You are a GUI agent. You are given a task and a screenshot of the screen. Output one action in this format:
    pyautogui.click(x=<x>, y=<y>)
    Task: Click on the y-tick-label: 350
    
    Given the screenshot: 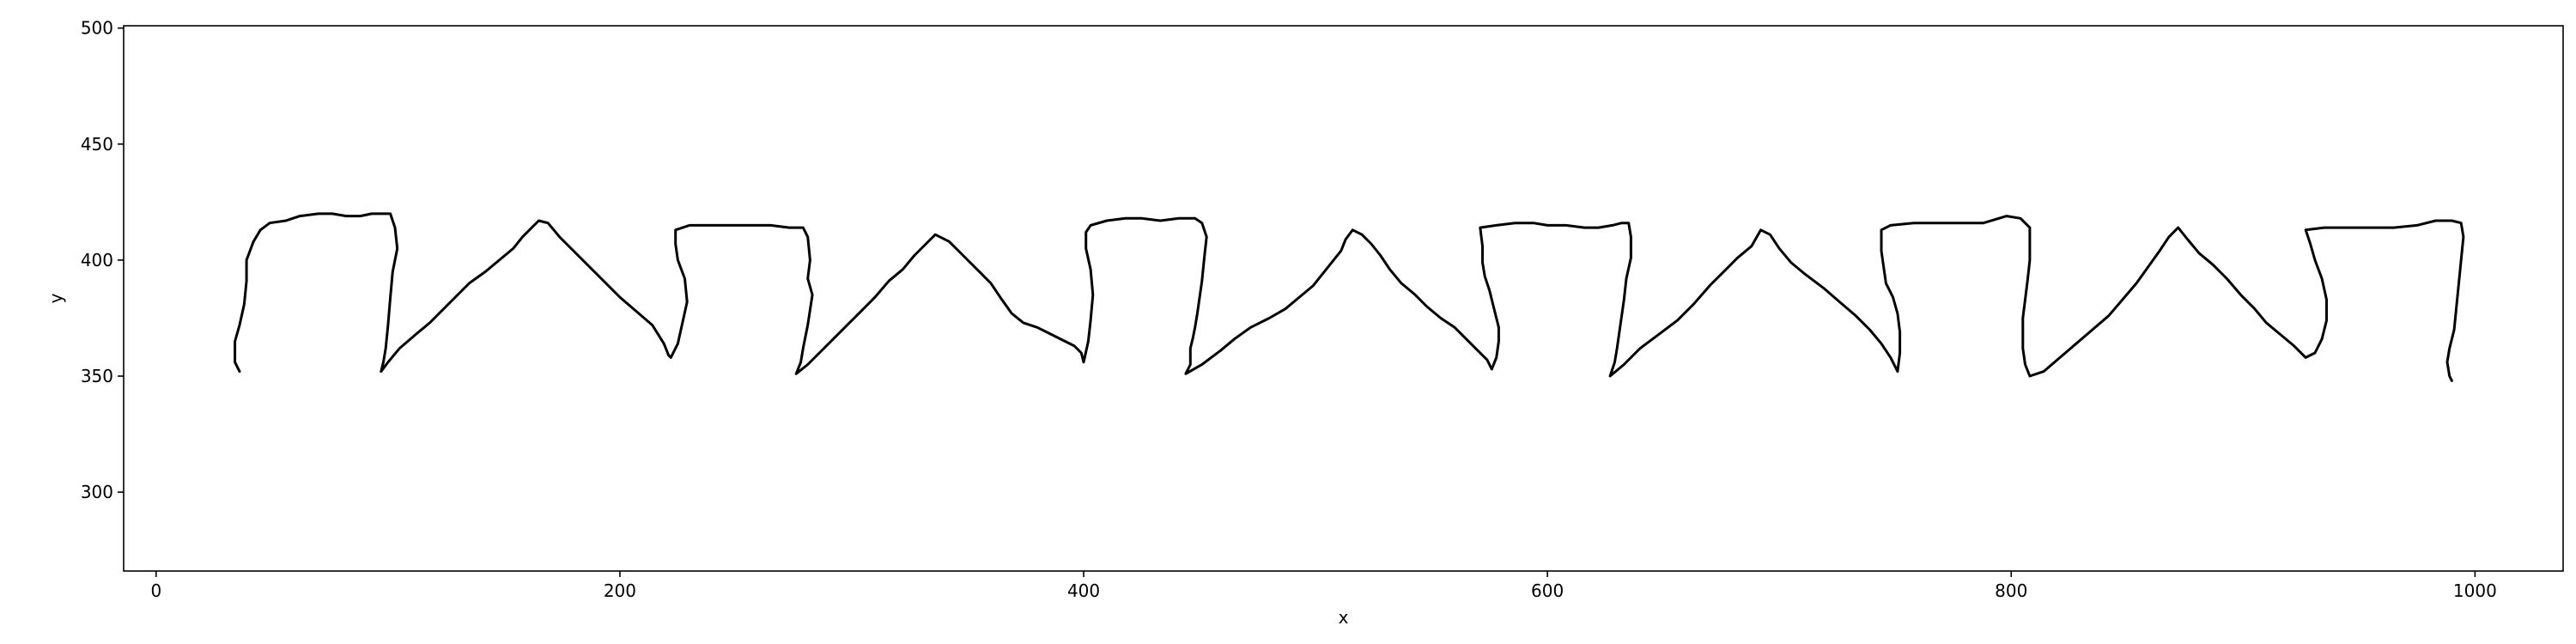 What is the action you would take?
    pyautogui.click(x=97, y=376)
    